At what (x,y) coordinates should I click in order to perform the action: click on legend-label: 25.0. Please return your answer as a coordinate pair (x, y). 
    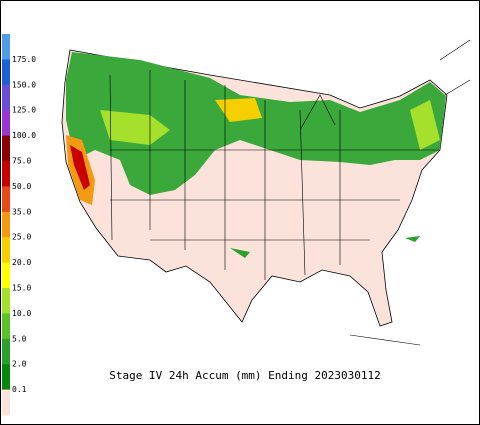
    Looking at the image, I should click on (21, 237).